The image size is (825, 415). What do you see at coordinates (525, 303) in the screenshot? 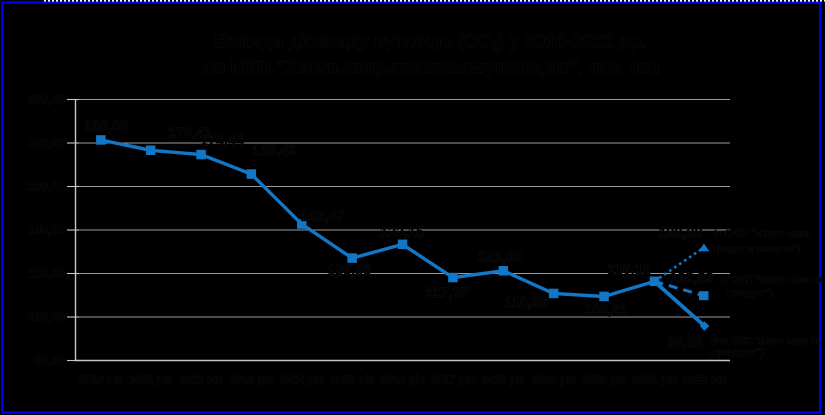
I see `svg-text: 110,56` at bounding box center [525, 303].